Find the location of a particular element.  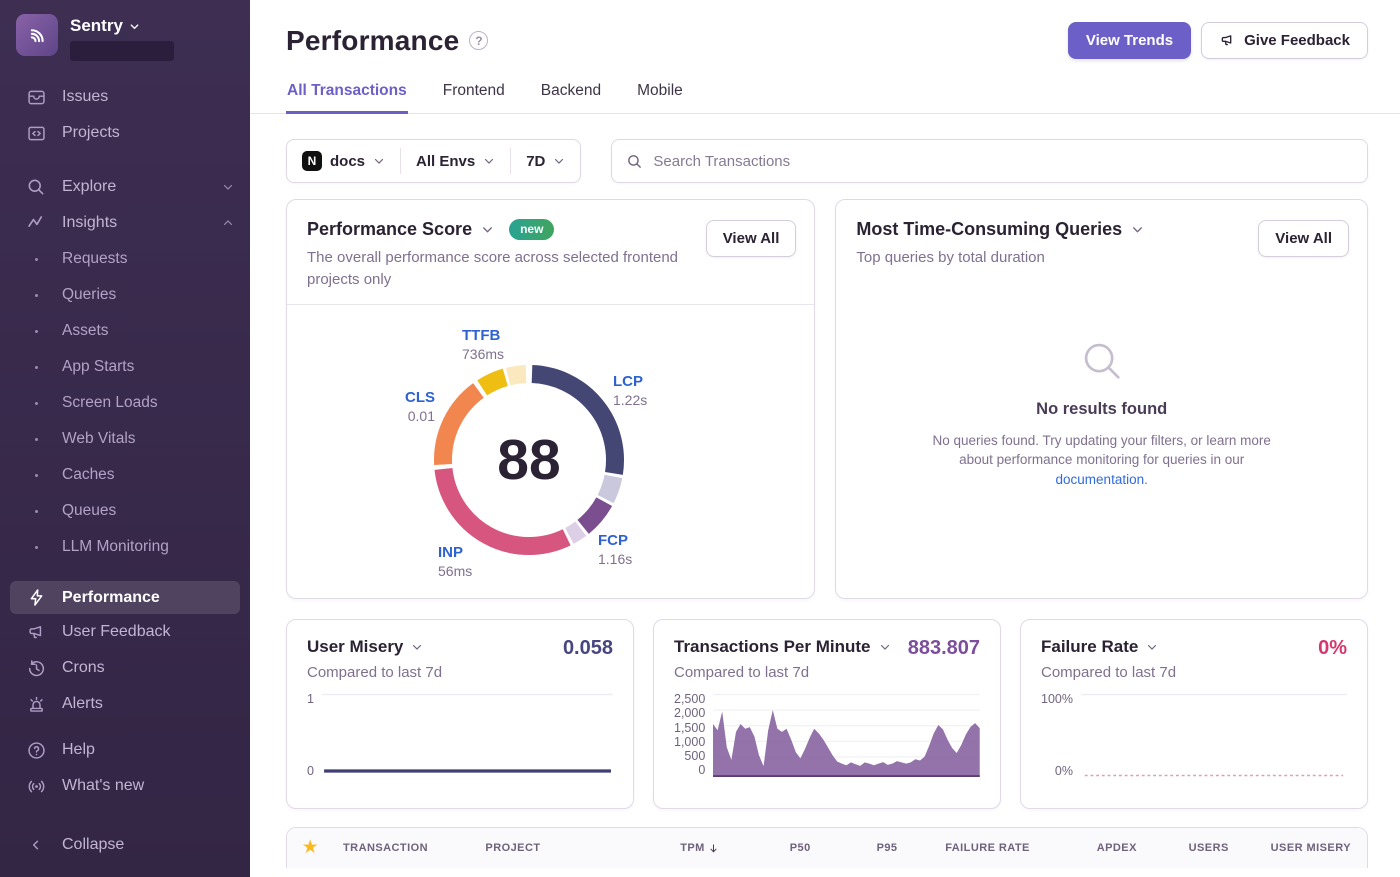

help-icon: ? is located at coordinates (479, 40).